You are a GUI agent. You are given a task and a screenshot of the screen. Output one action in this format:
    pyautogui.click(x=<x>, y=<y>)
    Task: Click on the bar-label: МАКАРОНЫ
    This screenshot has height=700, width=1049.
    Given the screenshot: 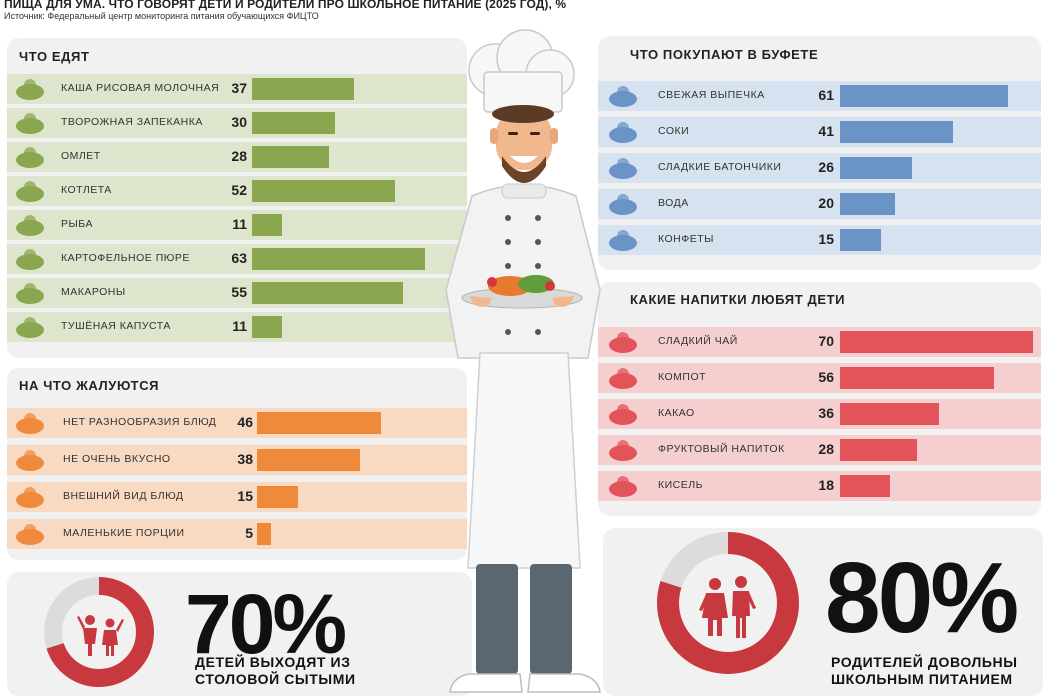 What is the action you would take?
    pyautogui.click(x=93, y=292)
    